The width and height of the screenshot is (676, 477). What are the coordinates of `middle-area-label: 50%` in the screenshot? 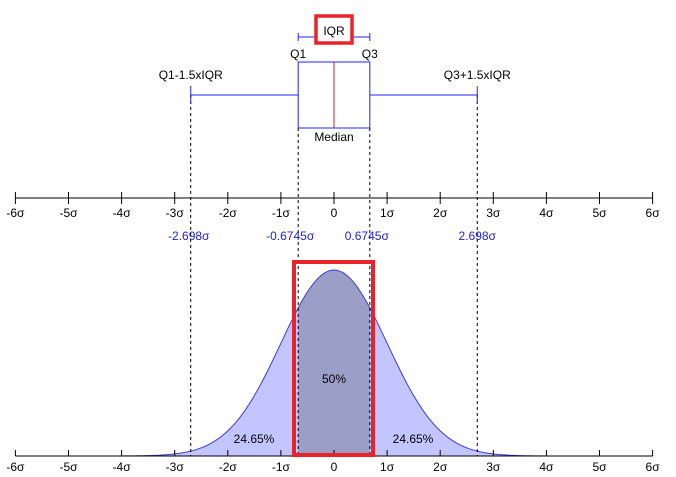 It's located at (334, 379).